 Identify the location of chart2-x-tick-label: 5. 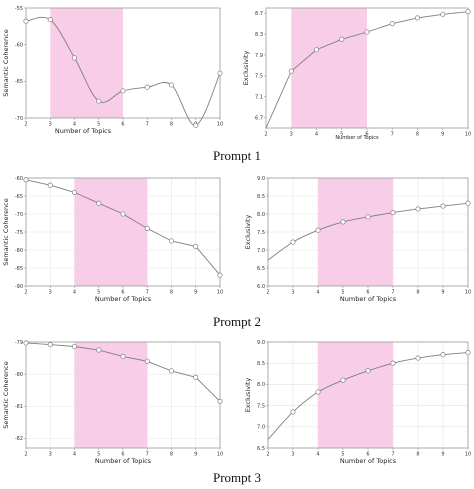
(341, 135).